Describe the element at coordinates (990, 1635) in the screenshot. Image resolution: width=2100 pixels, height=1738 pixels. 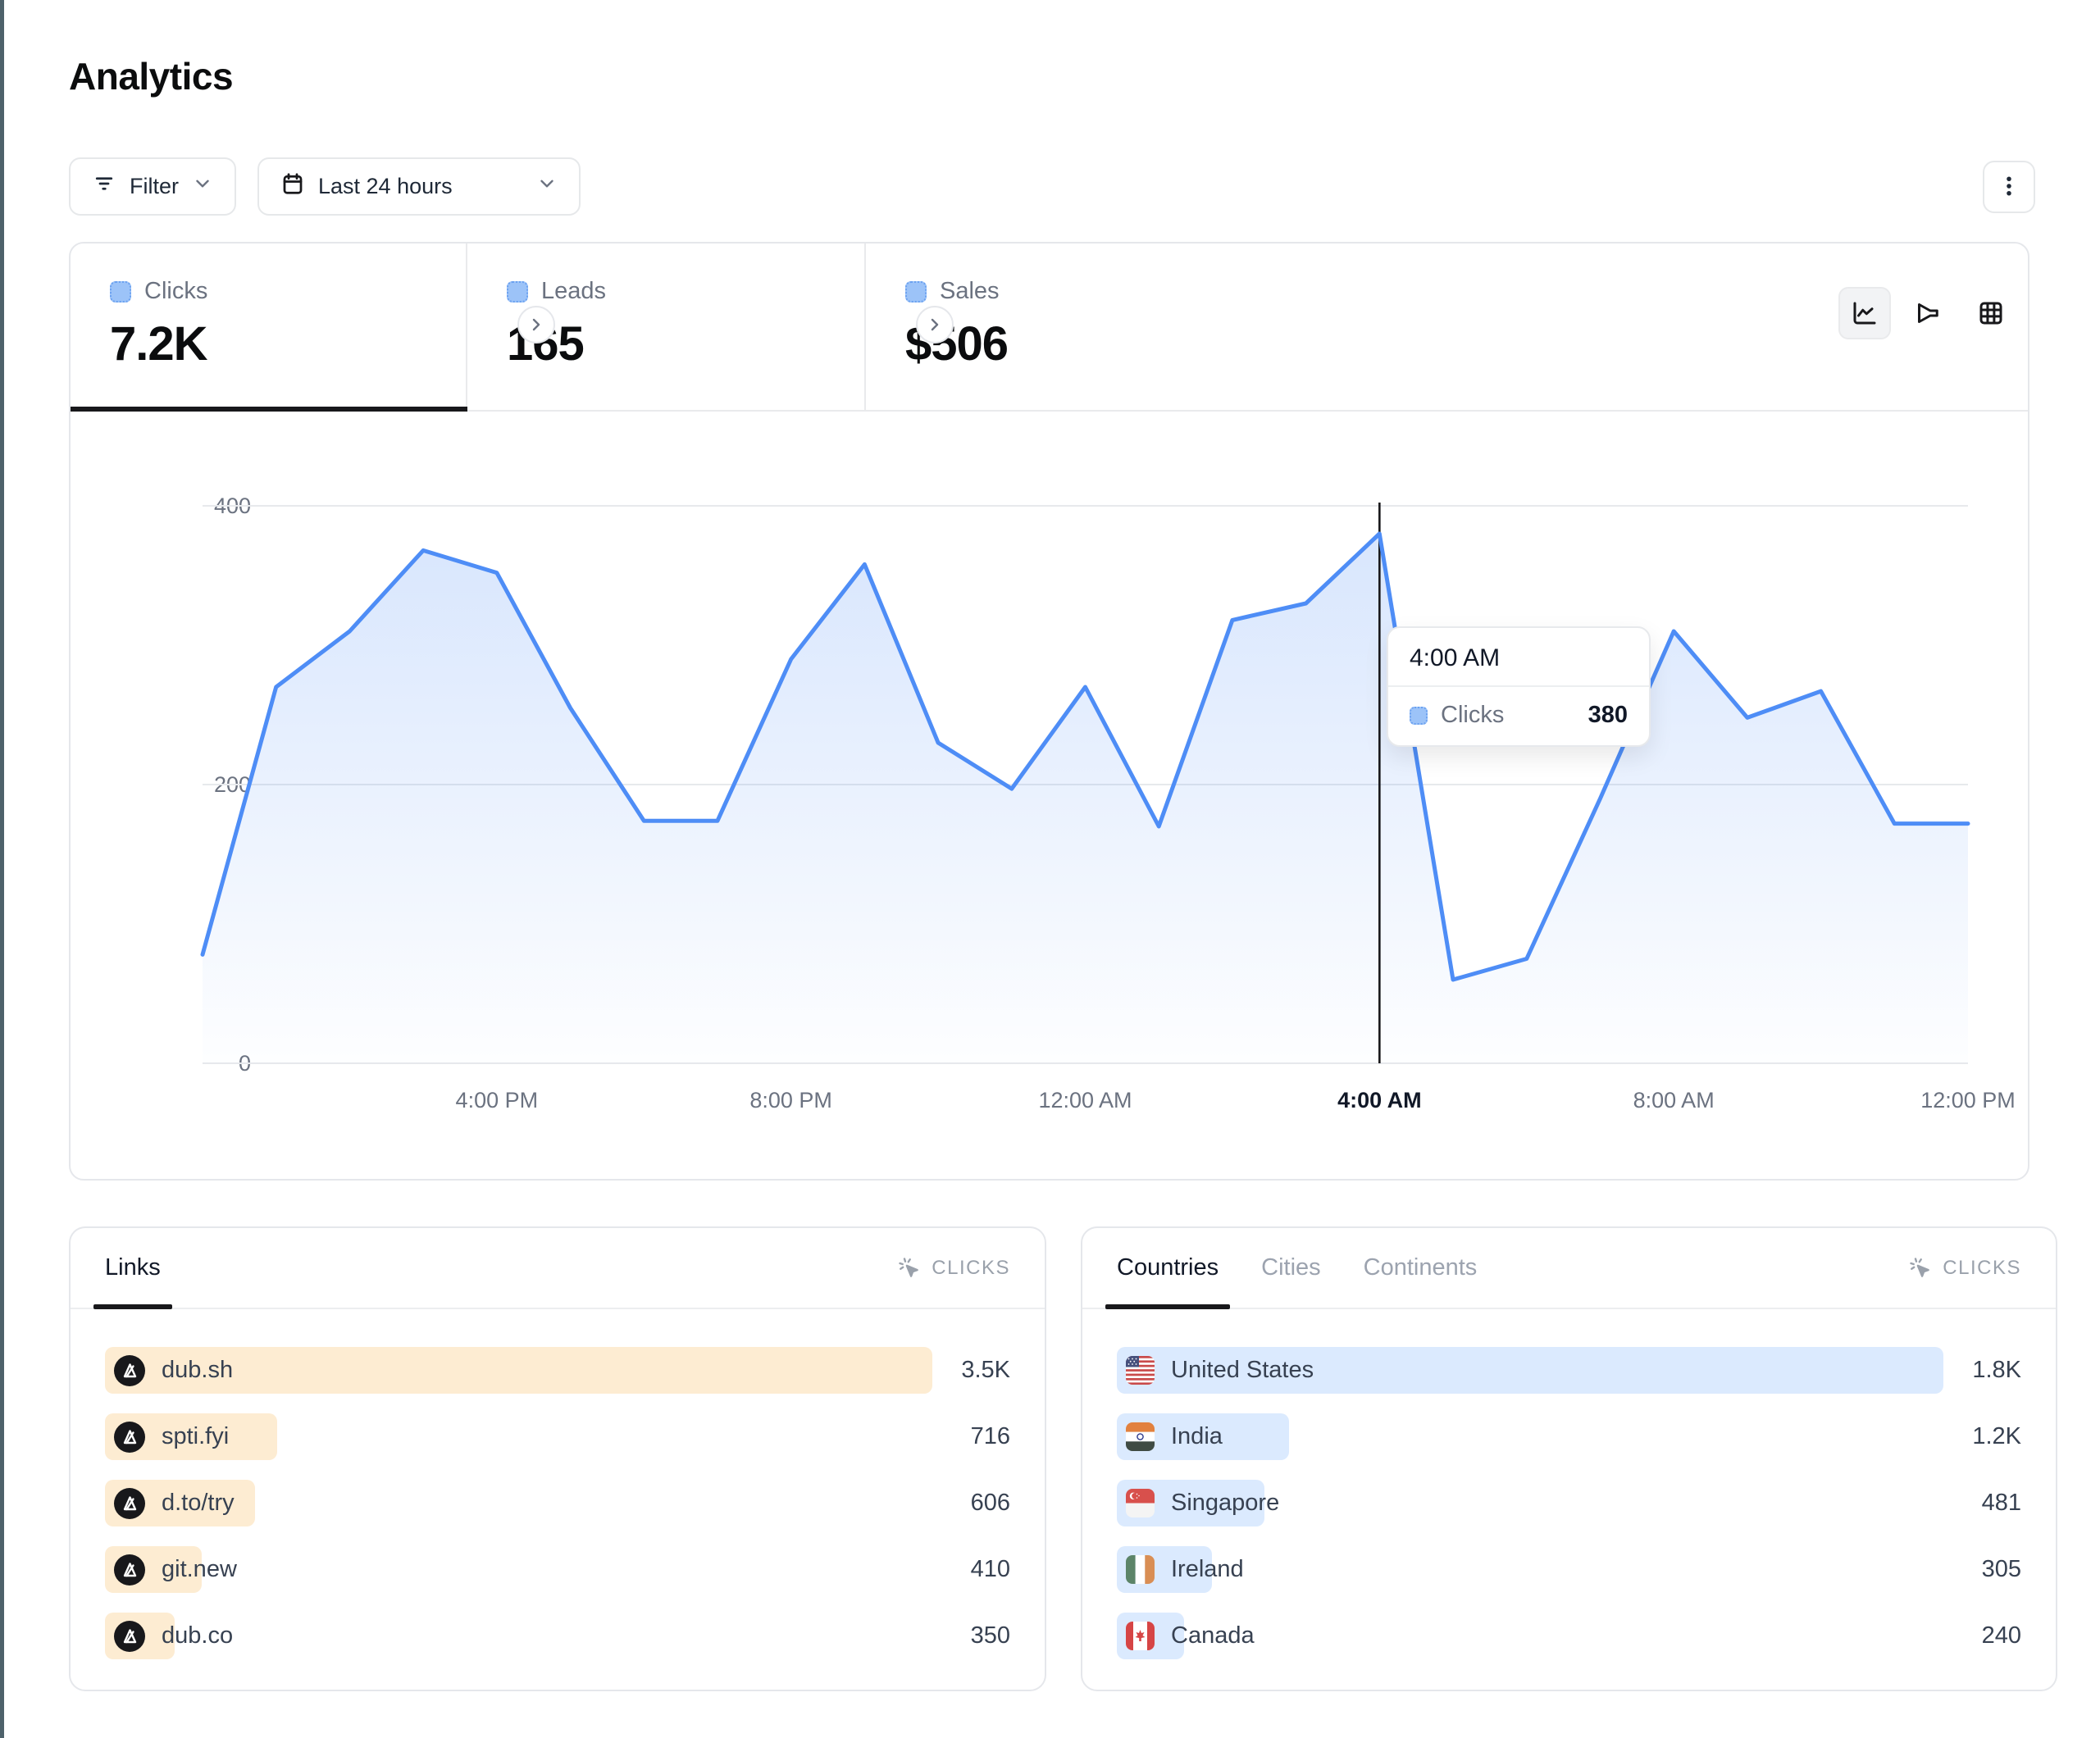
I see `link-clicks-value: 350` at that location.